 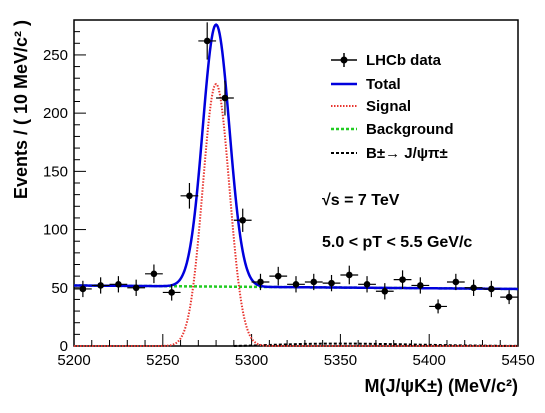 What do you see at coordinates (383, 84) in the screenshot?
I see `legend-label-total: Total` at bounding box center [383, 84].